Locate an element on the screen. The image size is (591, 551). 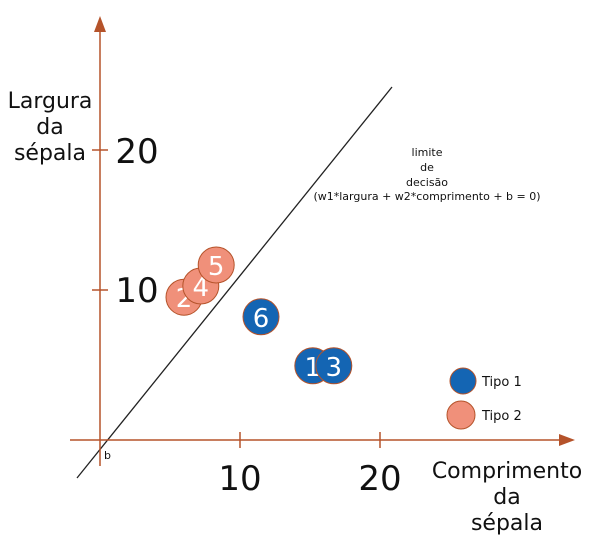
legend-tipo2-swatch is located at coordinates (461, 415).